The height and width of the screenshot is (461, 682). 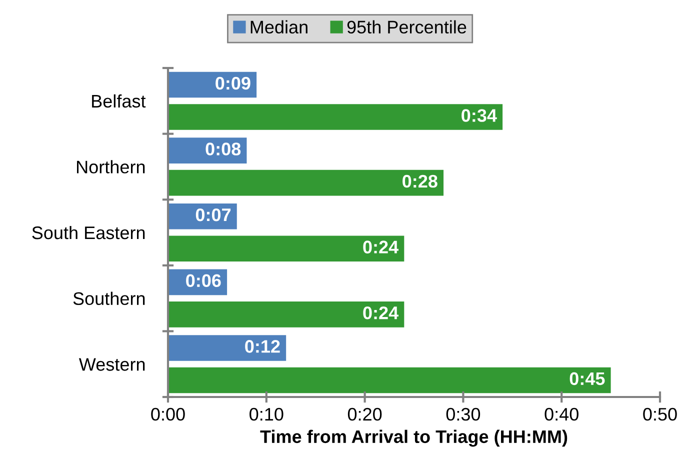 I want to click on x-tick-label: 0:40, so click(x=561, y=414).